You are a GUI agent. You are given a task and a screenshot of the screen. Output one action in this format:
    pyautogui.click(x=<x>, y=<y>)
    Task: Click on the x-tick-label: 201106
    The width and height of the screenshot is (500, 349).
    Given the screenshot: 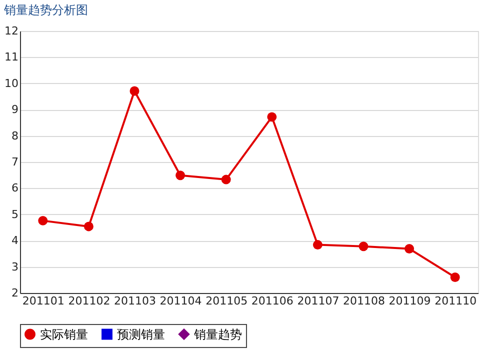 What is the action you would take?
    pyautogui.click(x=272, y=301)
    